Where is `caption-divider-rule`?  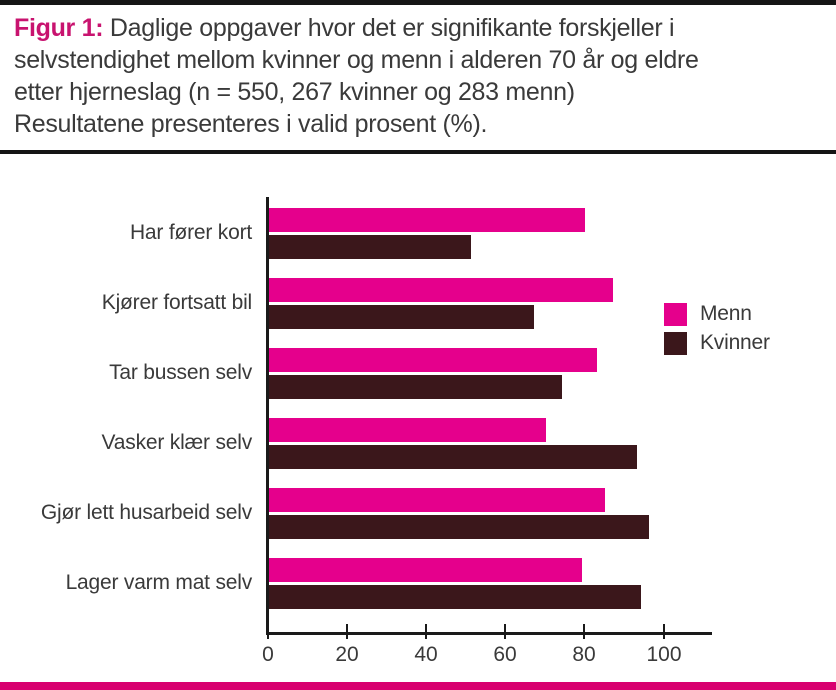
caption-divider-rule is located at coordinates (418, 152).